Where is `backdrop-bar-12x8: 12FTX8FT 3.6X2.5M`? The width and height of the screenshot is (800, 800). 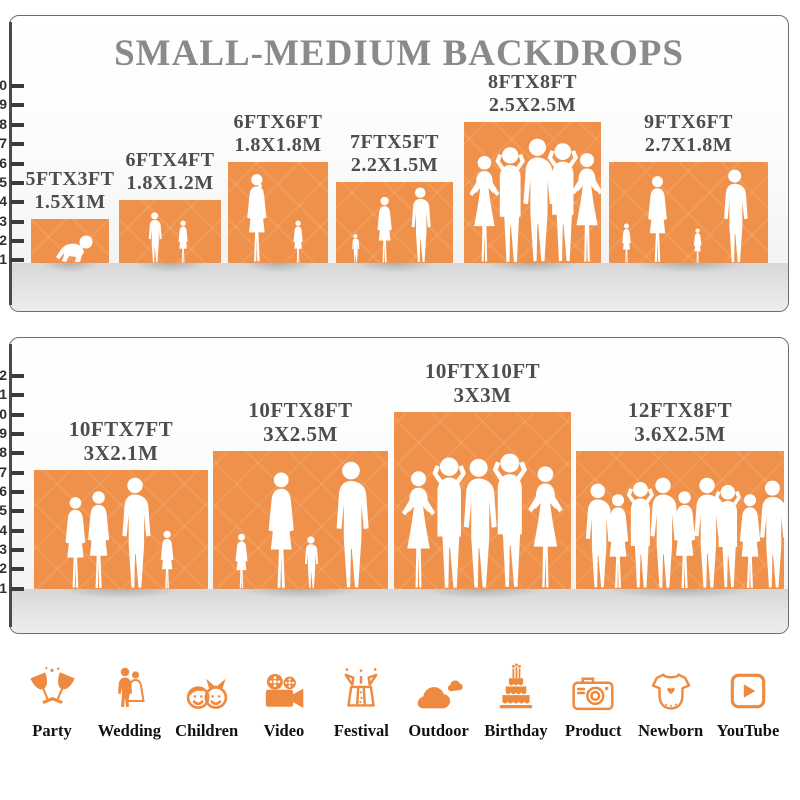
backdrop-bar-12x8: 12FTX8FT 3.6X2.5M is located at coordinates (682, 493).